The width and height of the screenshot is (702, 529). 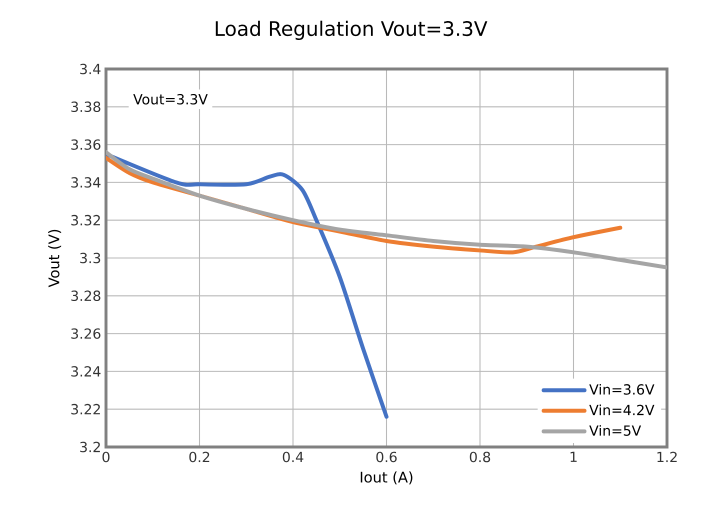 What do you see at coordinates (386, 477) in the screenshot?
I see `x-axis-title: Iout (A)` at bounding box center [386, 477].